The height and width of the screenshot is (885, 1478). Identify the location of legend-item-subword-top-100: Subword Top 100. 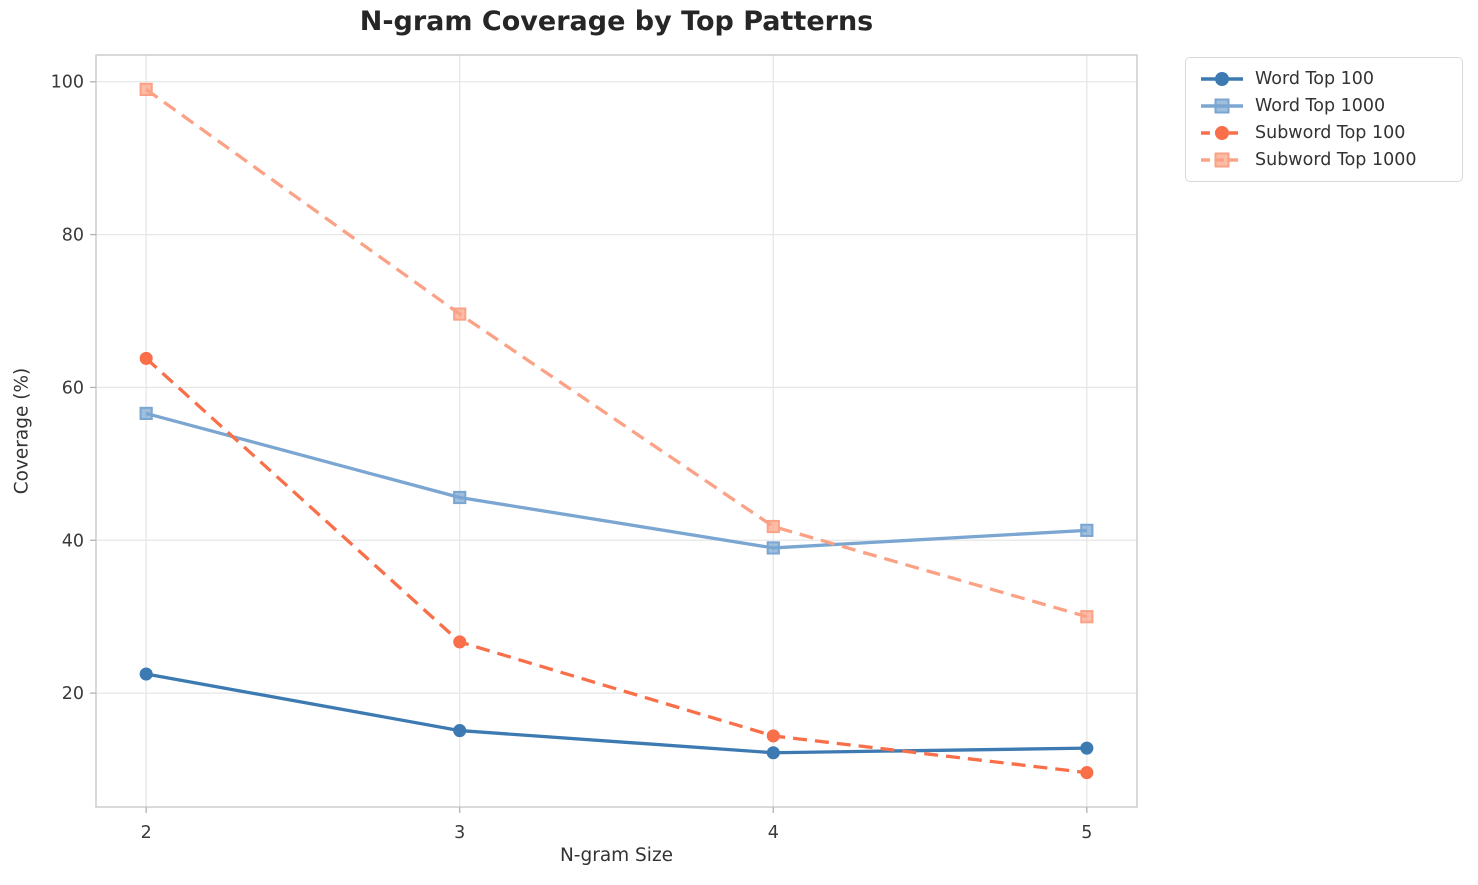
(1324, 133).